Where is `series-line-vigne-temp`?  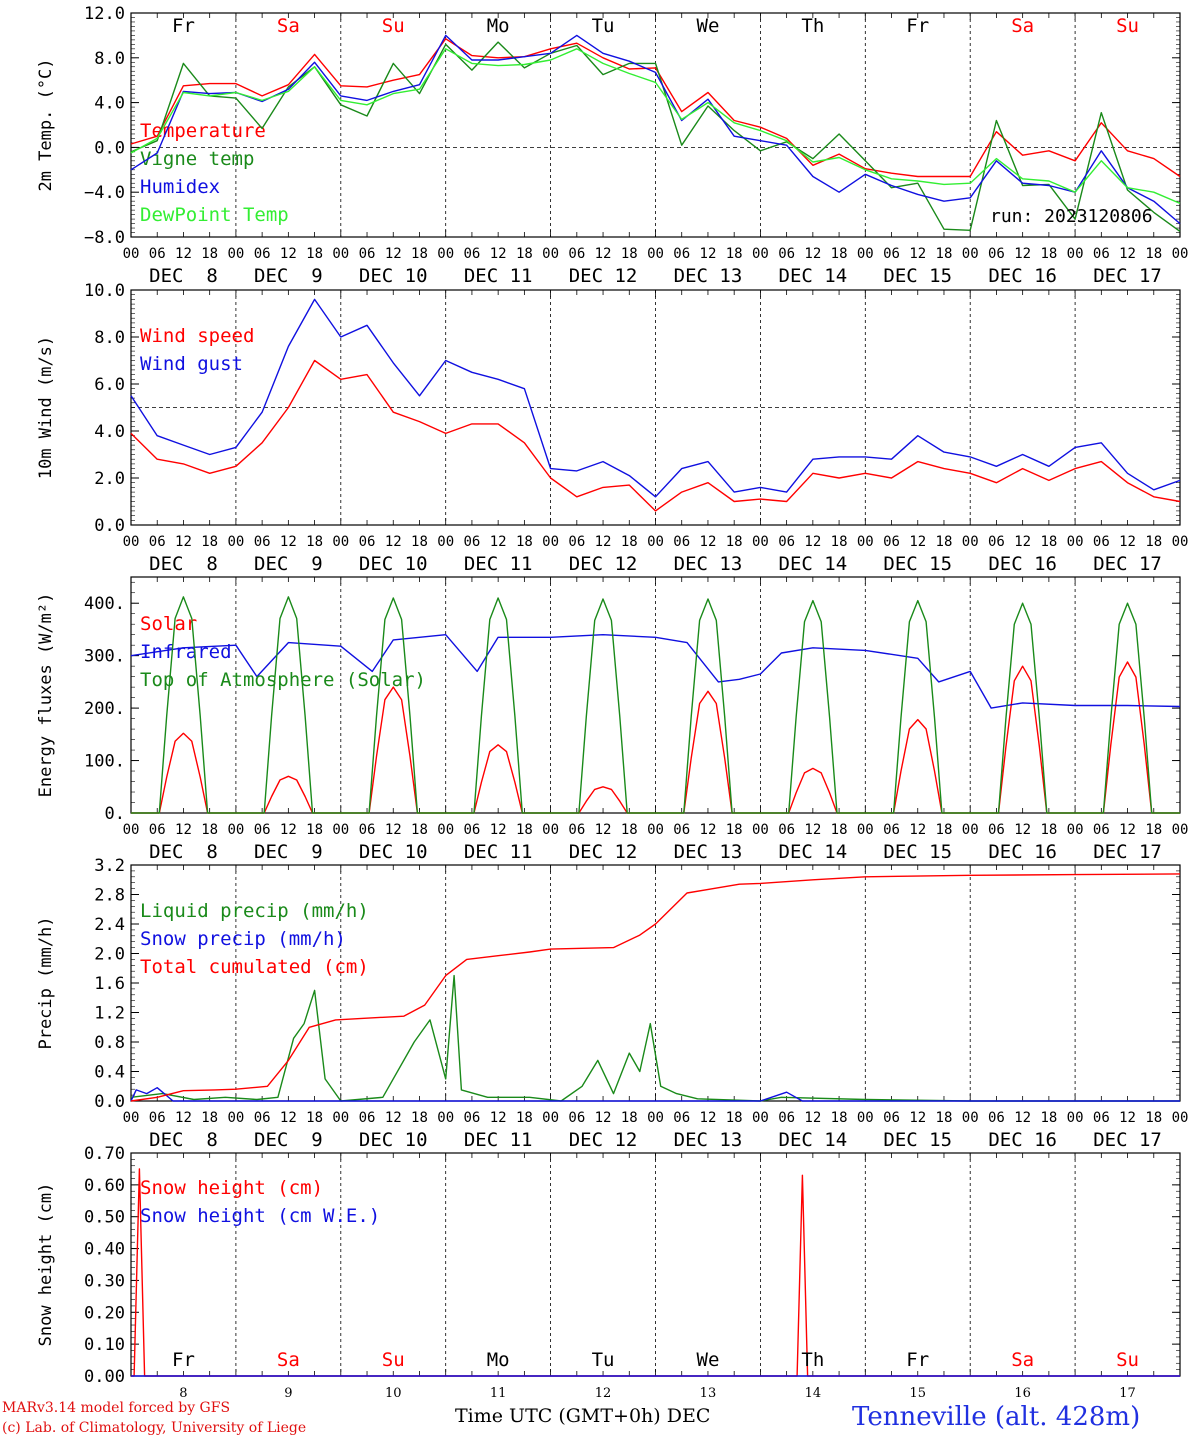
series-line-vigne-temp is located at coordinates (655, 136).